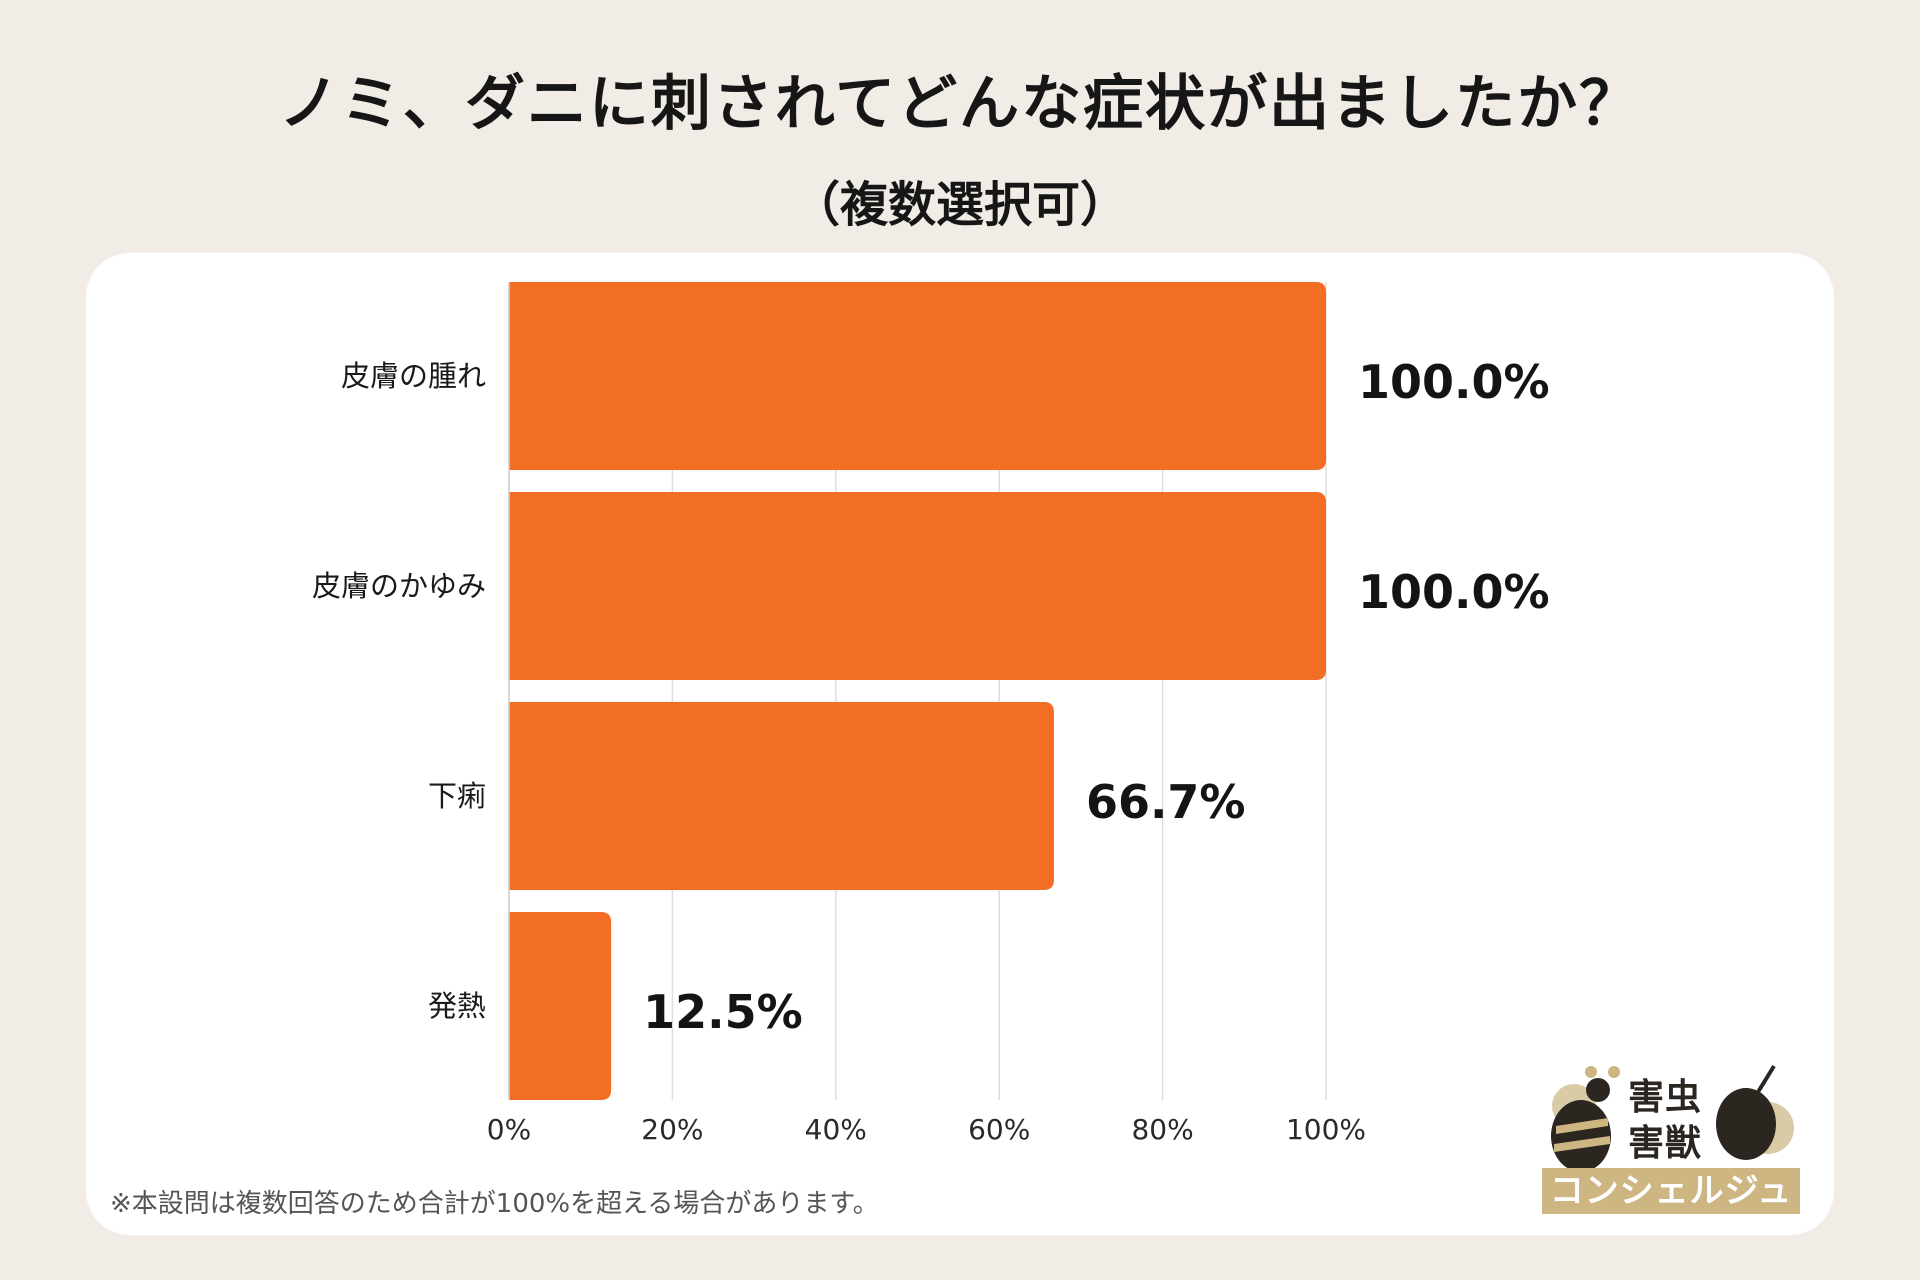  I want to click on bee-mouse-icon, so click(1672, 1118).